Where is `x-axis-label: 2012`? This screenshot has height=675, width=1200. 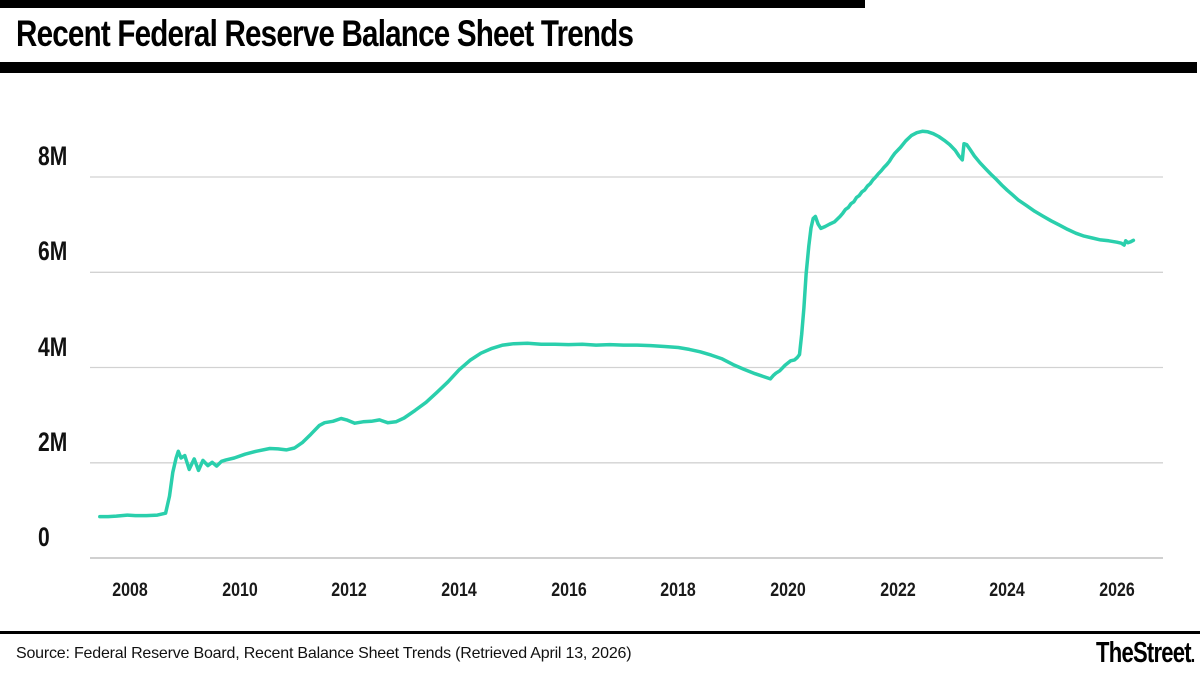
x-axis-label: 2012 is located at coordinates (349, 590).